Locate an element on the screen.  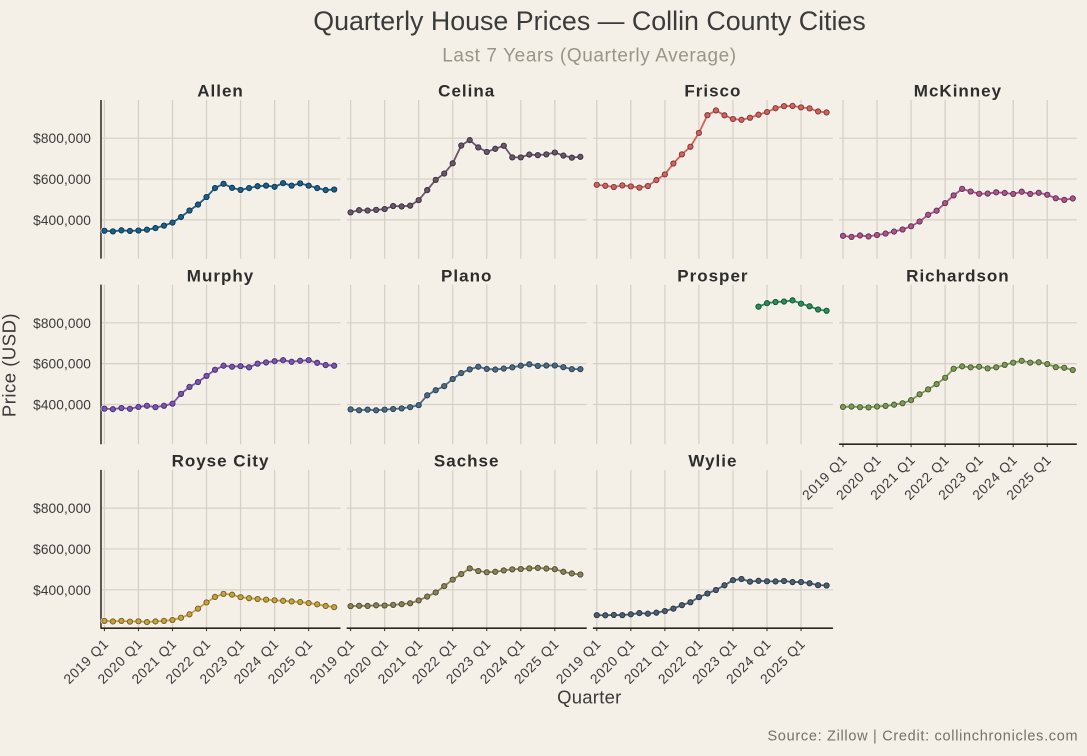
svg-text:Last 7 Years (Quarterly Averag: Last 7 Years (Quarterly Average) is located at coordinates (589, 56).